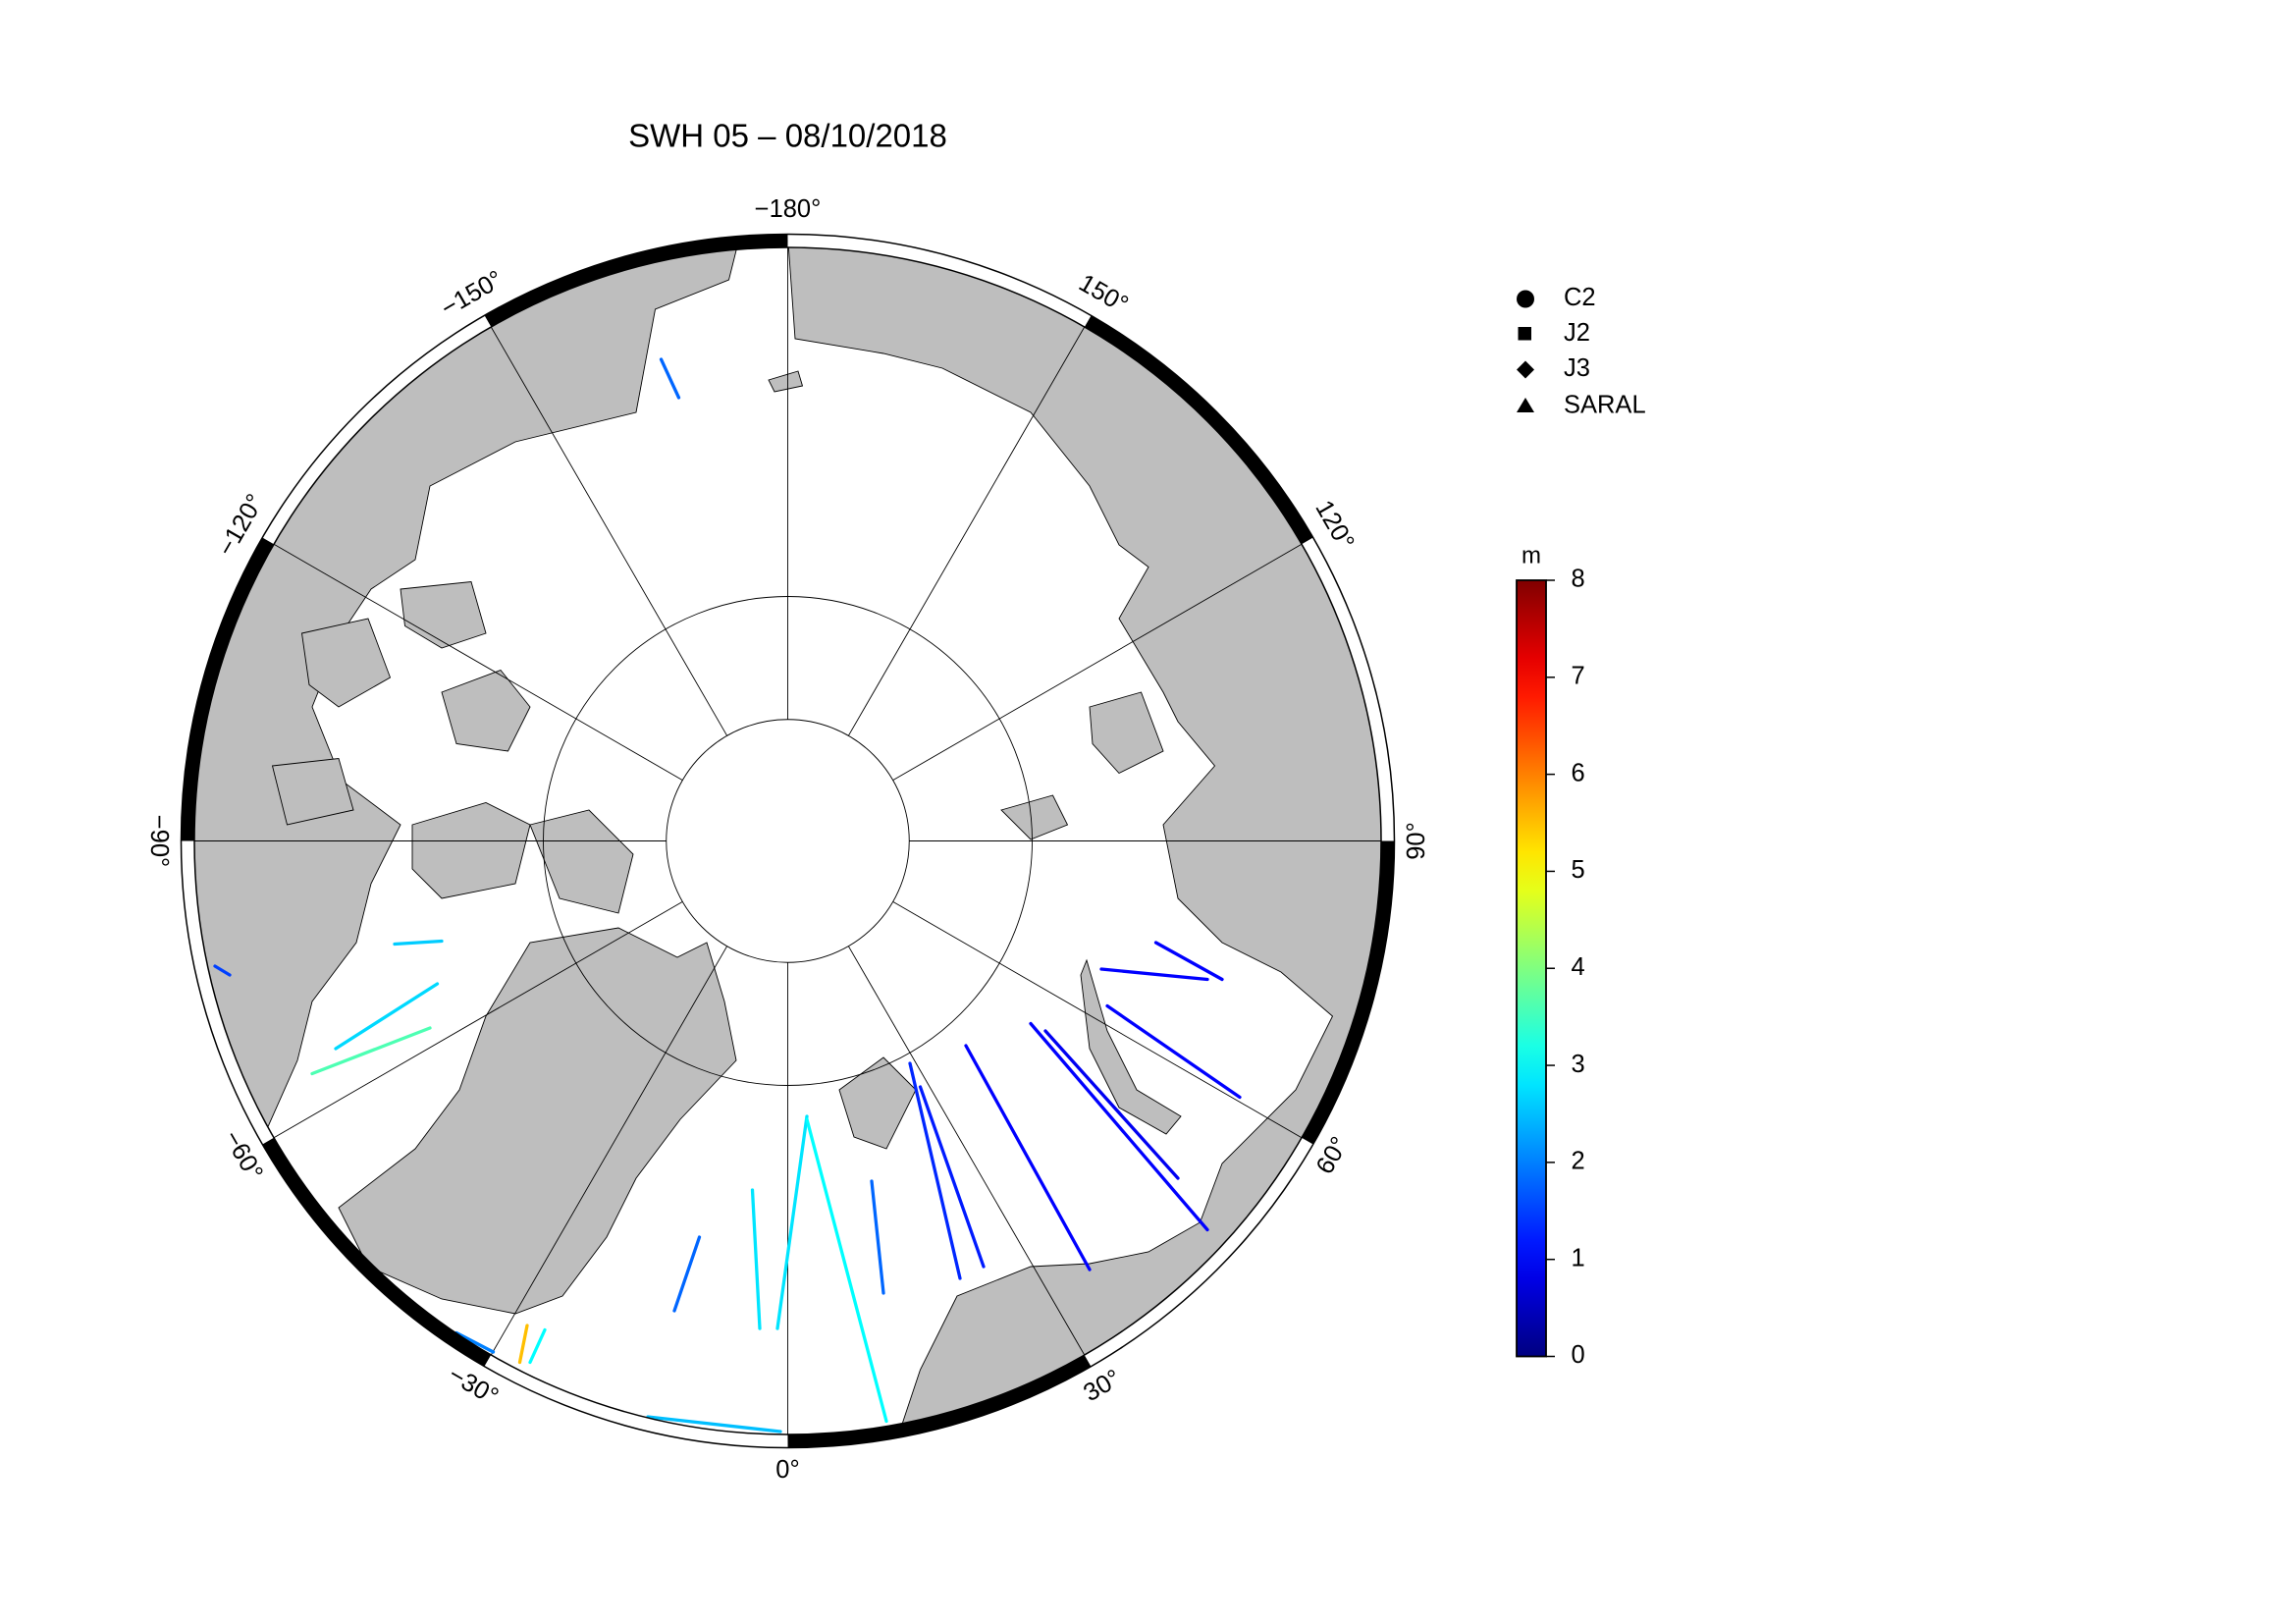 The height and width of the screenshot is (1623, 2296). What do you see at coordinates (1531, 968) in the screenshot?
I see `colorbar-bar` at bounding box center [1531, 968].